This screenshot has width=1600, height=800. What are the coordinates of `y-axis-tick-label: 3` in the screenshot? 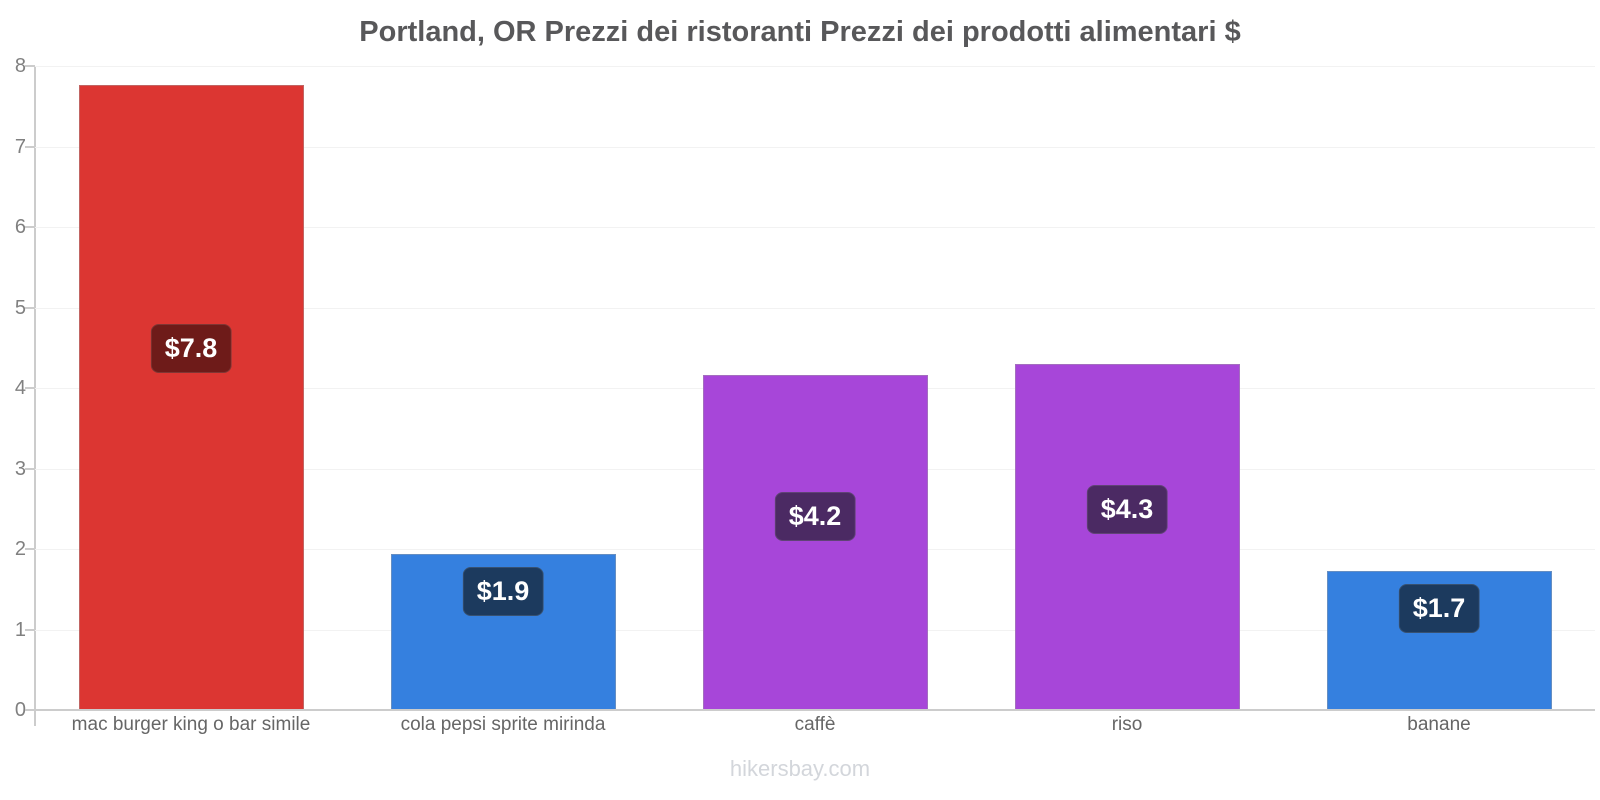 It's located at (20, 468).